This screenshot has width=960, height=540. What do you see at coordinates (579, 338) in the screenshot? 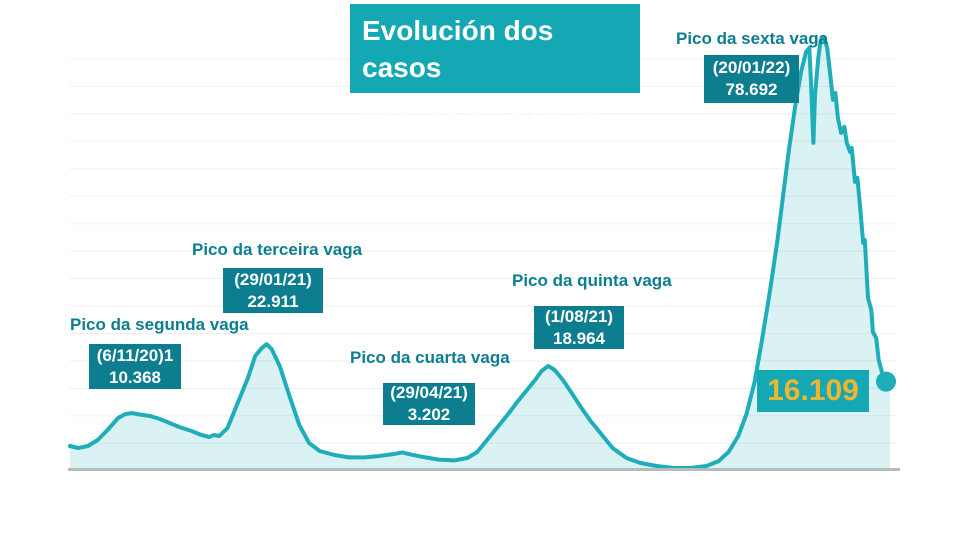
I see `wave-peak-value: 18.964` at bounding box center [579, 338].